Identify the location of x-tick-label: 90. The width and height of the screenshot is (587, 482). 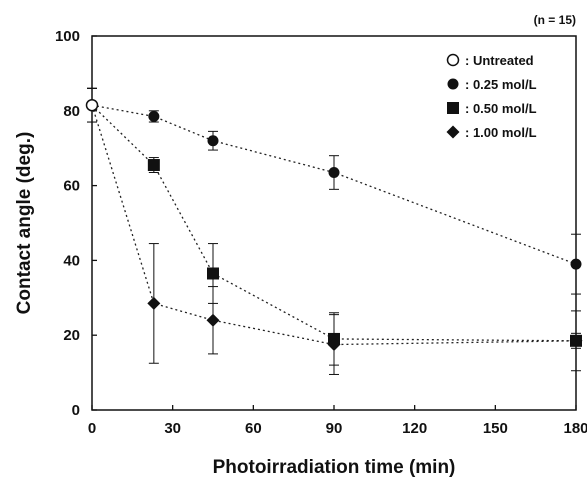
(334, 428).